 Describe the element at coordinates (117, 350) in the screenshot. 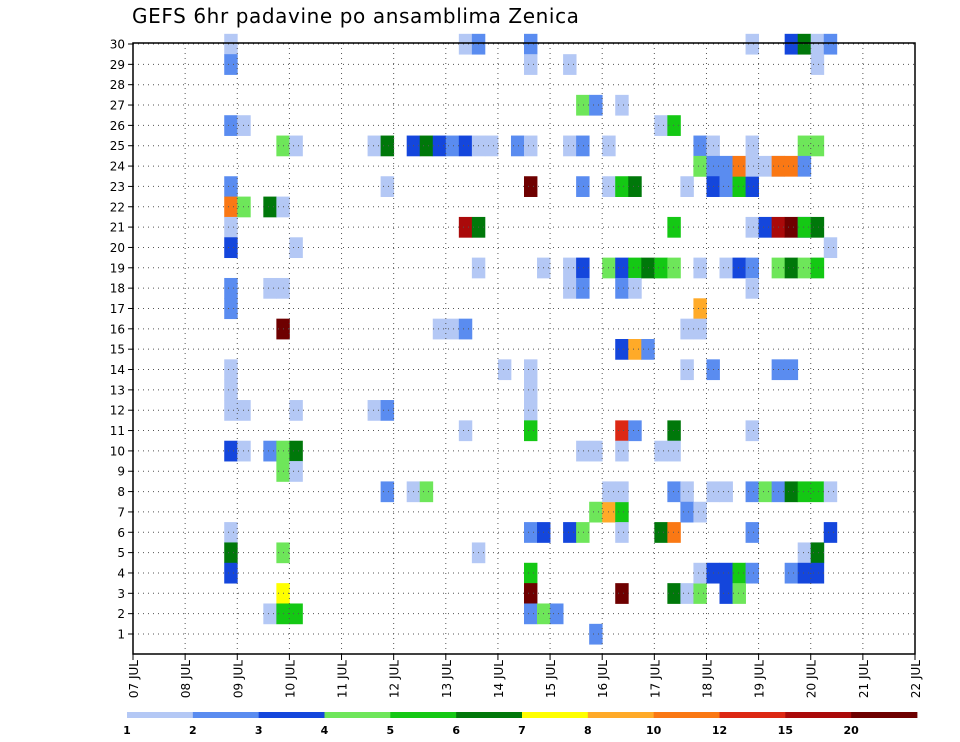

I see `y-tick-label: 15` at that location.